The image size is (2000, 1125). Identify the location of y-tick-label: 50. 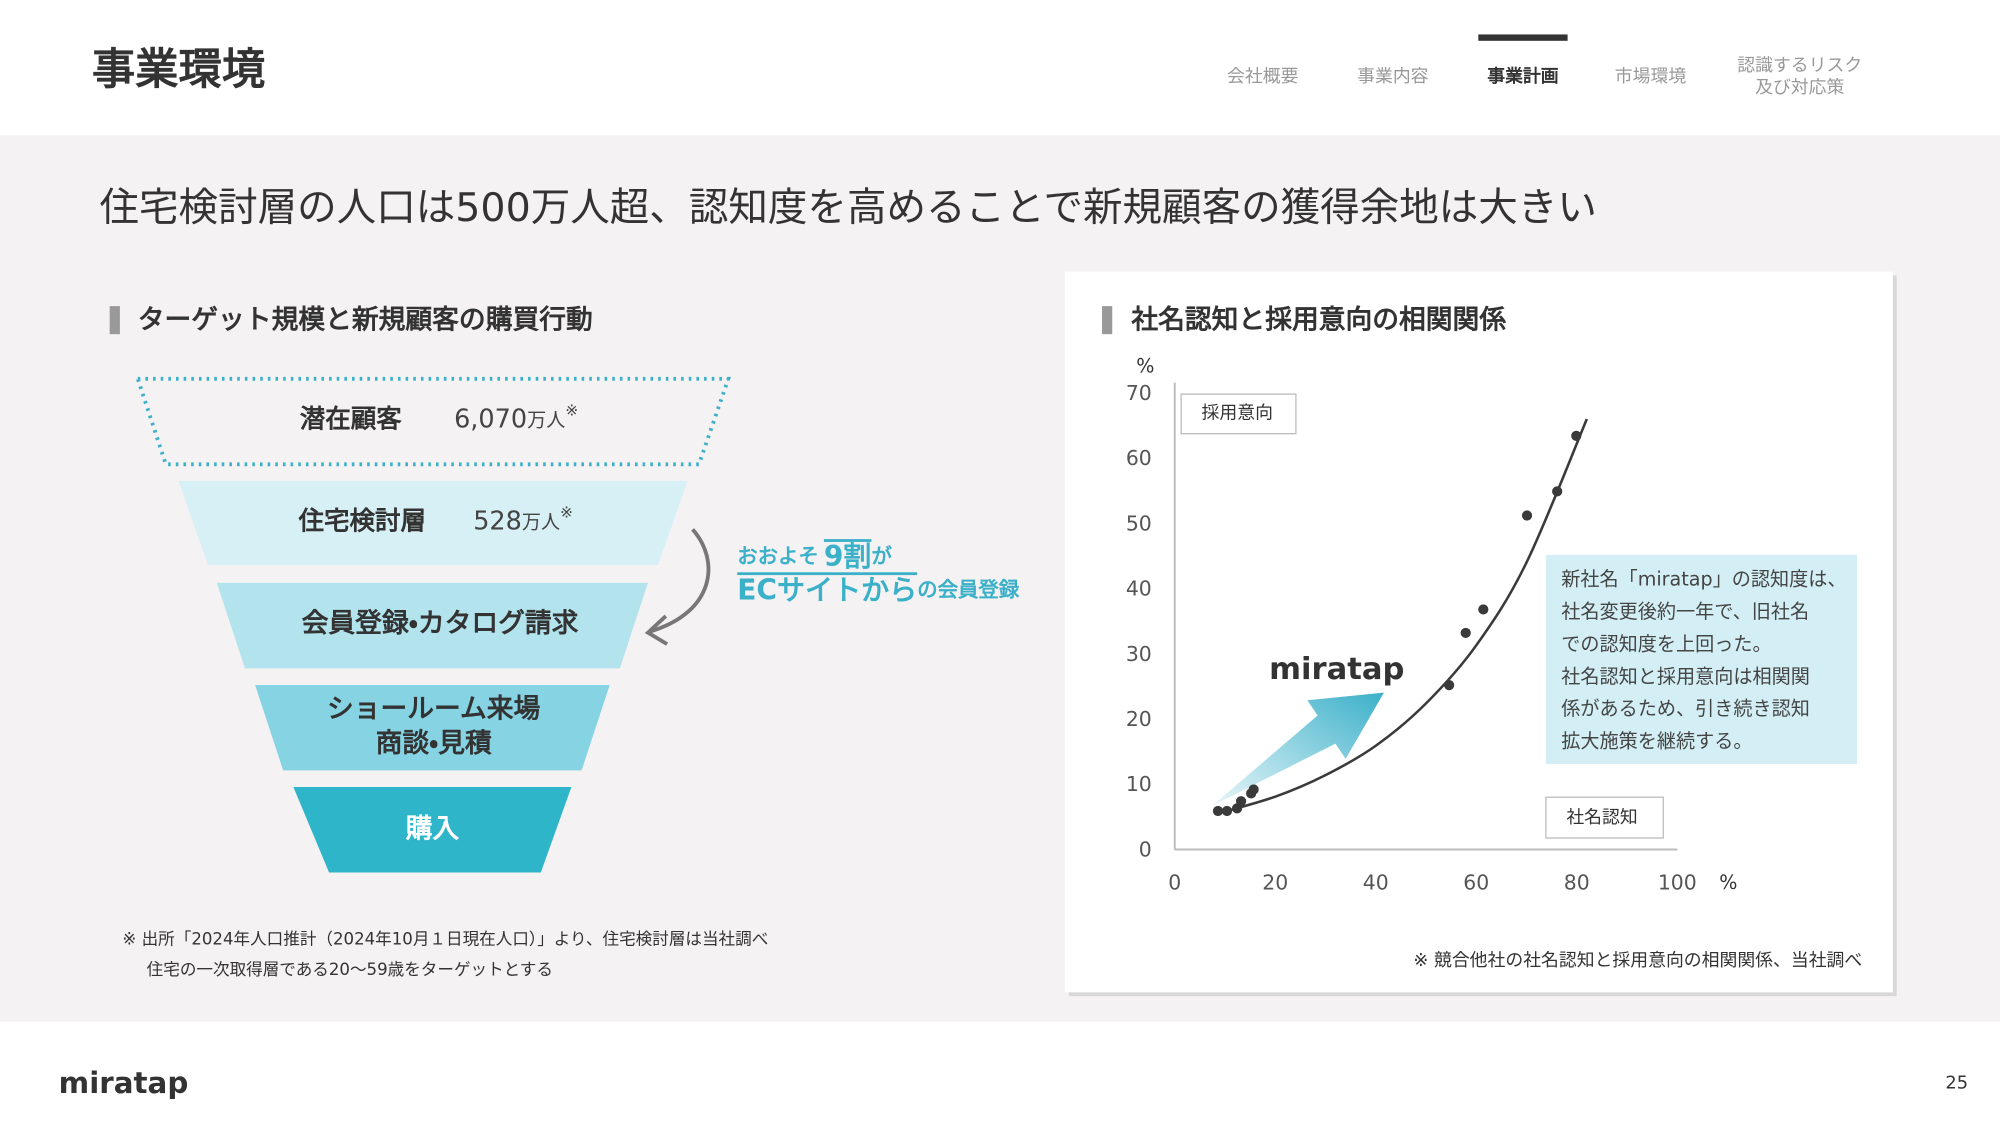
(1139, 523).